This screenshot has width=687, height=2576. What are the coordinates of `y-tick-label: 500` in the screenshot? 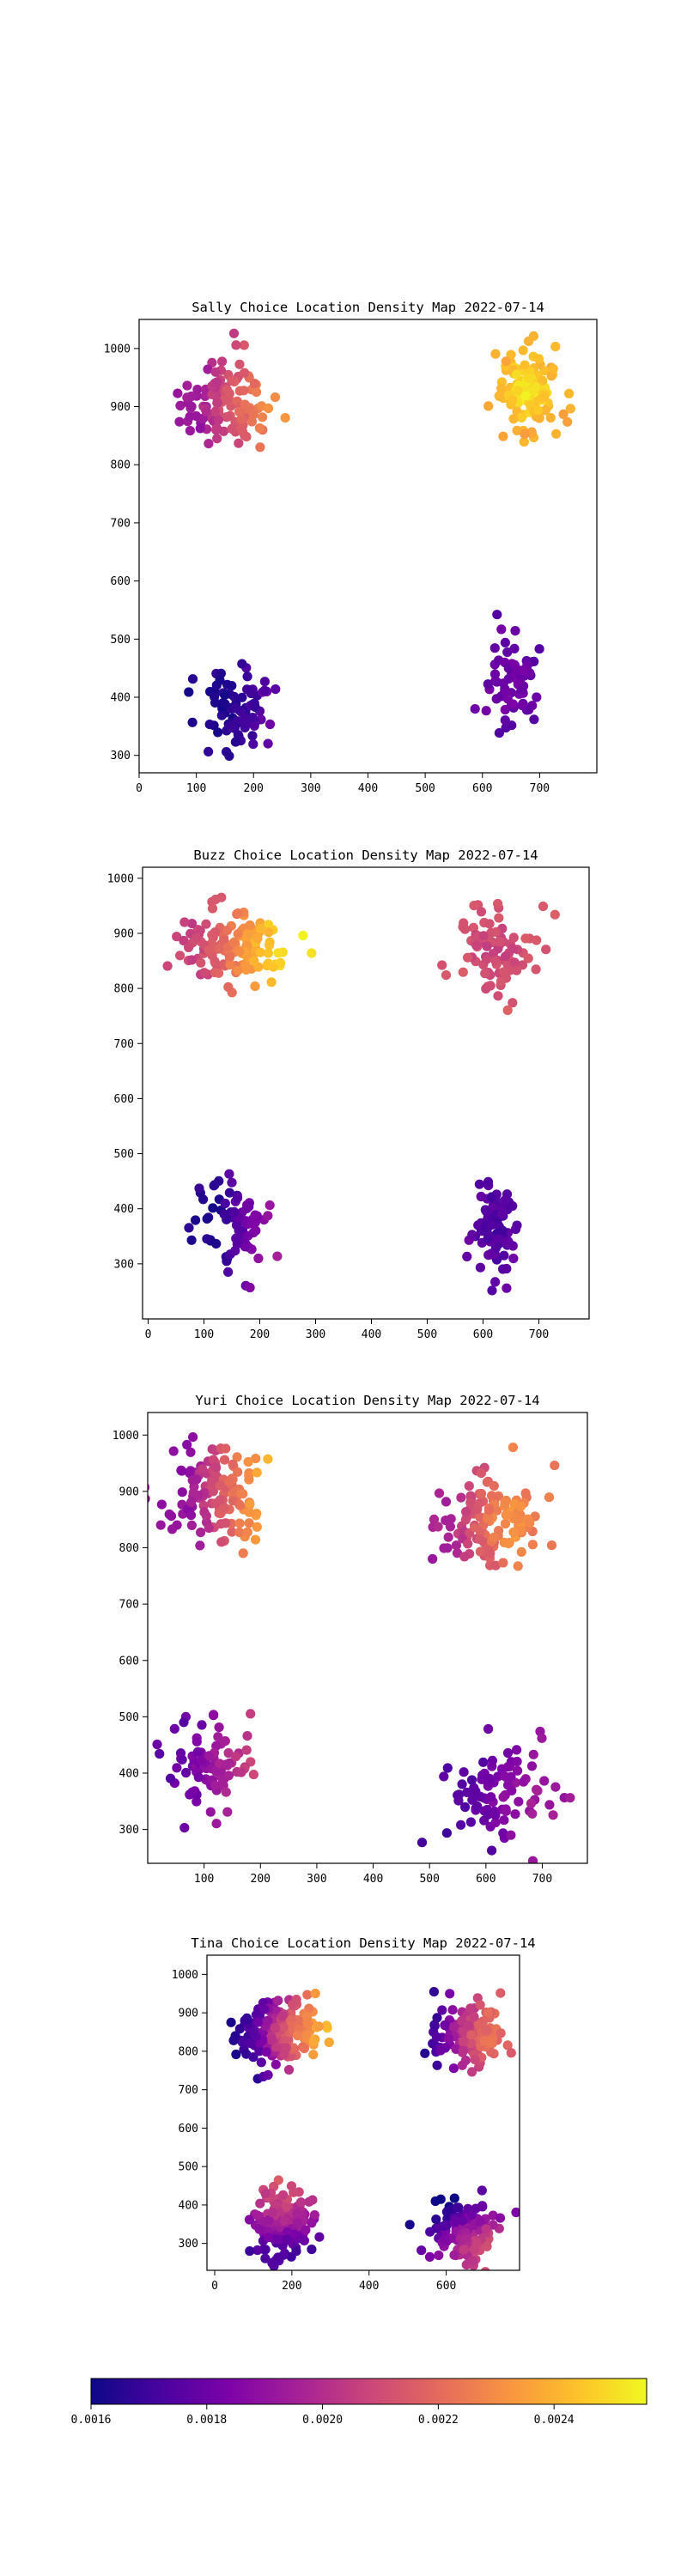 It's located at (188, 2167).